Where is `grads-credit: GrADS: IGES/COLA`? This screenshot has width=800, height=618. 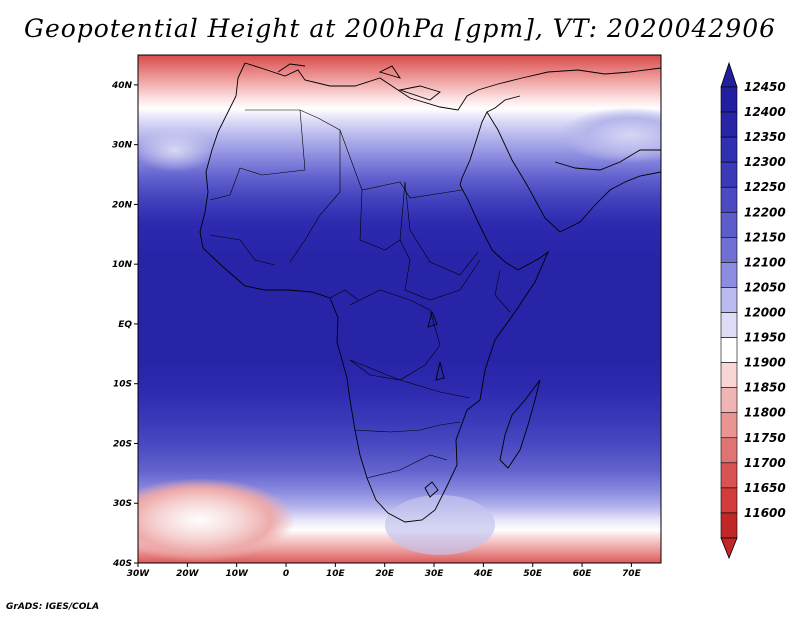
grads-credit: GrADS: IGES/COLA is located at coordinates (53, 607).